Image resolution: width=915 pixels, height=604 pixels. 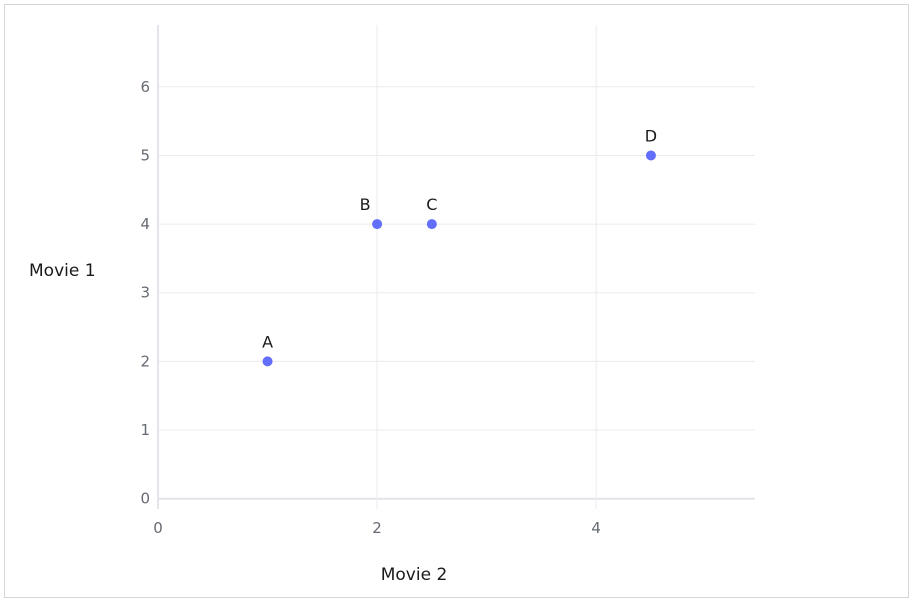 What do you see at coordinates (650, 155) in the screenshot?
I see `data-point-d` at bounding box center [650, 155].